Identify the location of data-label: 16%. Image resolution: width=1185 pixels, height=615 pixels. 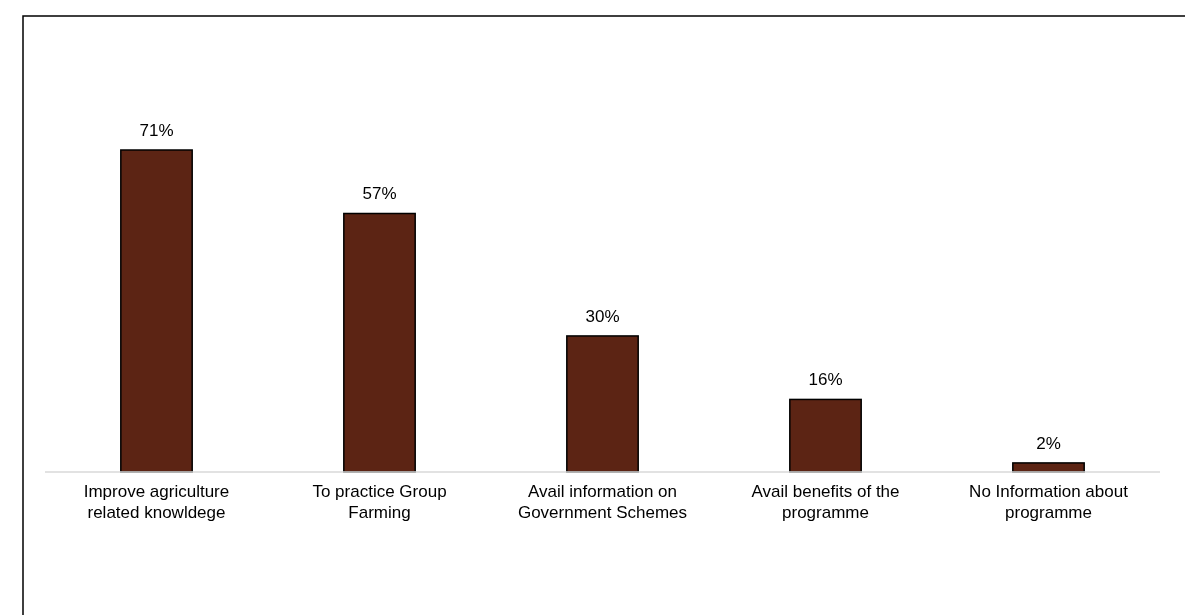
(825, 380).